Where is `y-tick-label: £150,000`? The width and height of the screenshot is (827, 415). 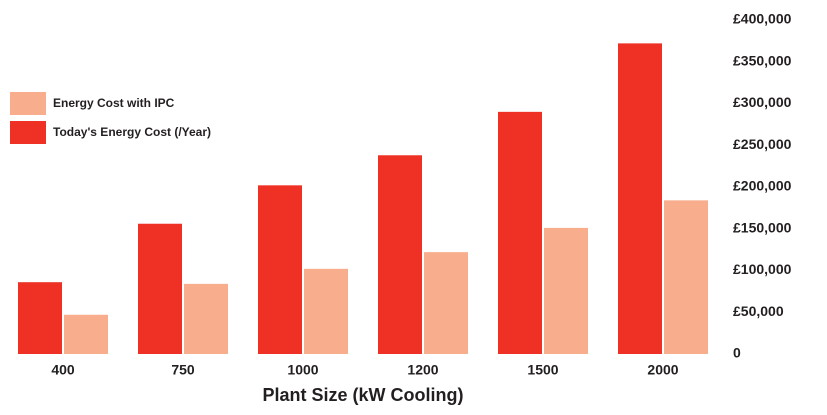 y-tick-label: £150,000 is located at coordinates (762, 227).